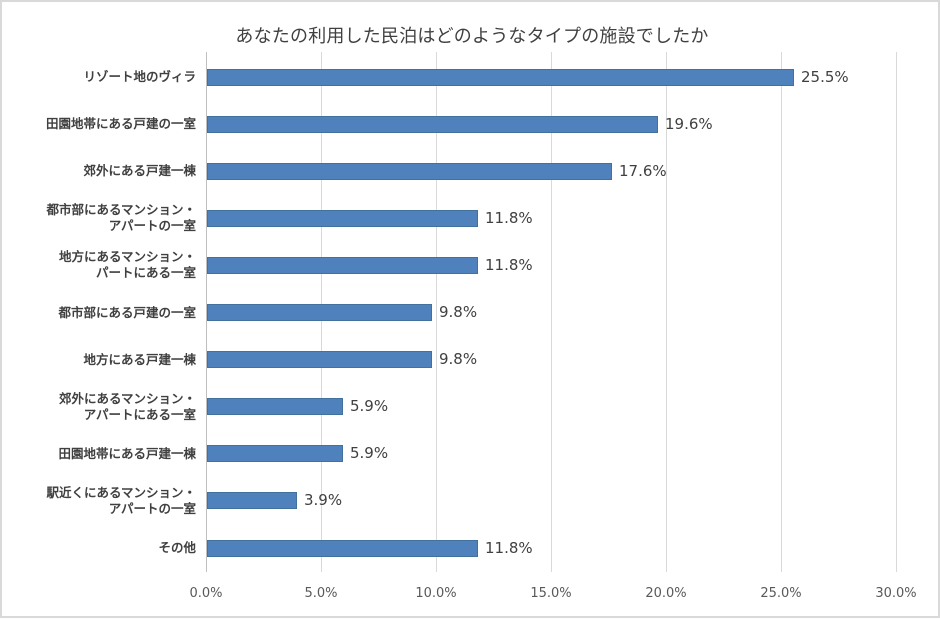 The height and width of the screenshot is (620, 940). What do you see at coordinates (139, 359) in the screenshot?
I see `category-label-line: 地方にある戸建一棟` at bounding box center [139, 359].